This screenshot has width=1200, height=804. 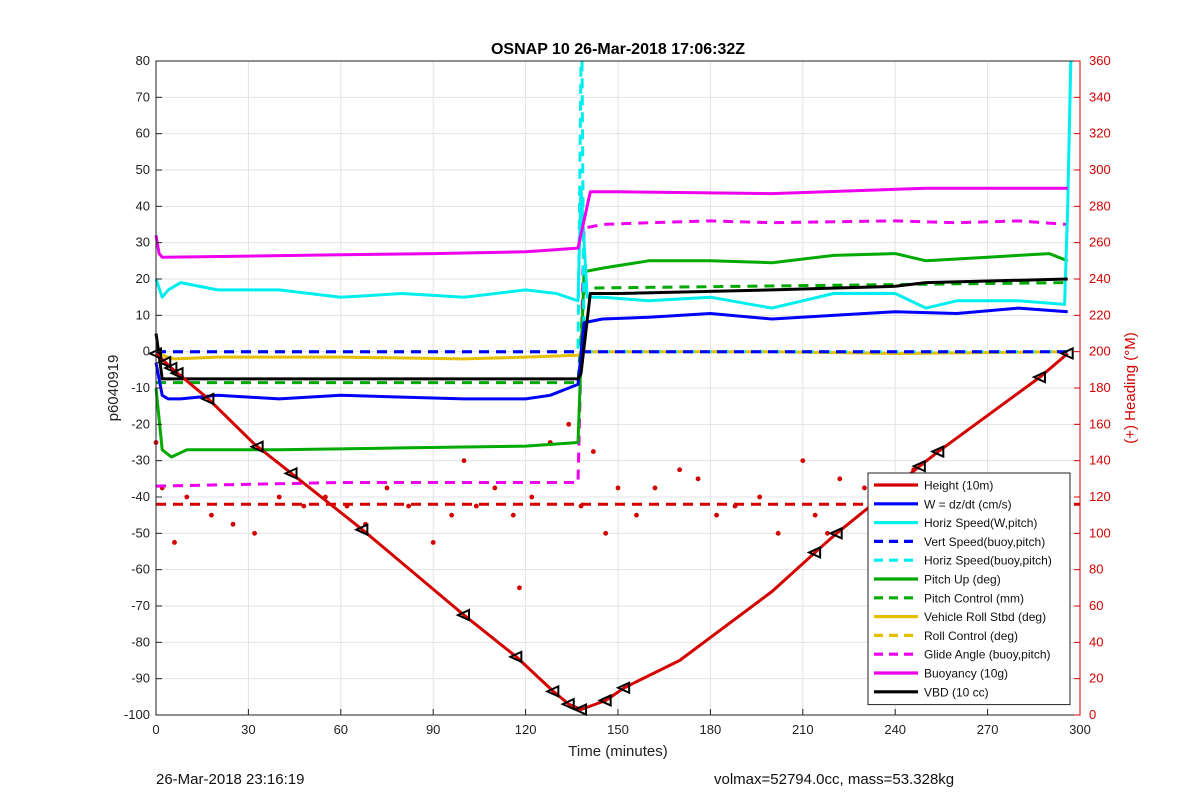 What do you see at coordinates (143, 314) in the screenshot?
I see `y-tick-label: 10` at bounding box center [143, 314].